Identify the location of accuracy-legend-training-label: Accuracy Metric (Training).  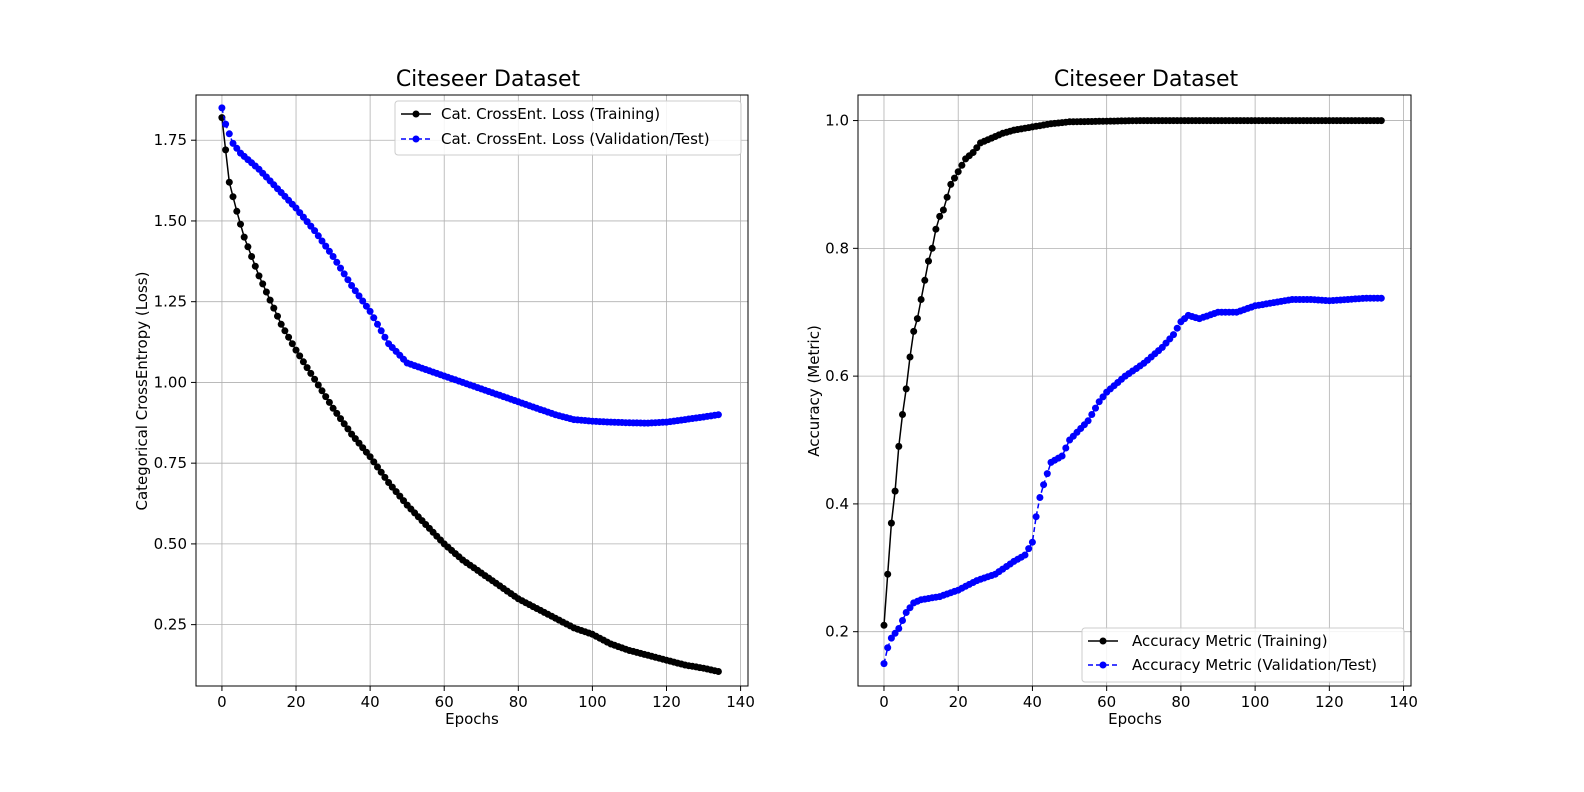
(1230, 641).